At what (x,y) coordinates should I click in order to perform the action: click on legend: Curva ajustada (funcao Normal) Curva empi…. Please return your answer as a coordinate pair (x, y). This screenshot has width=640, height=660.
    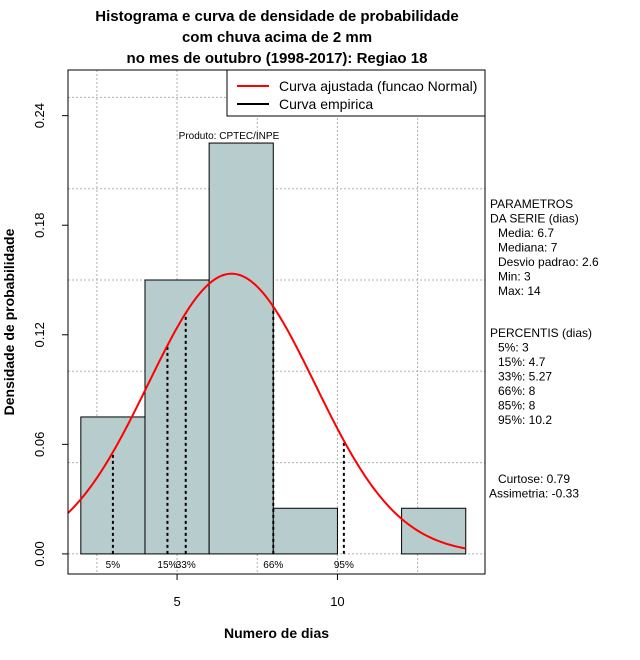
    Looking at the image, I should click on (356, 93).